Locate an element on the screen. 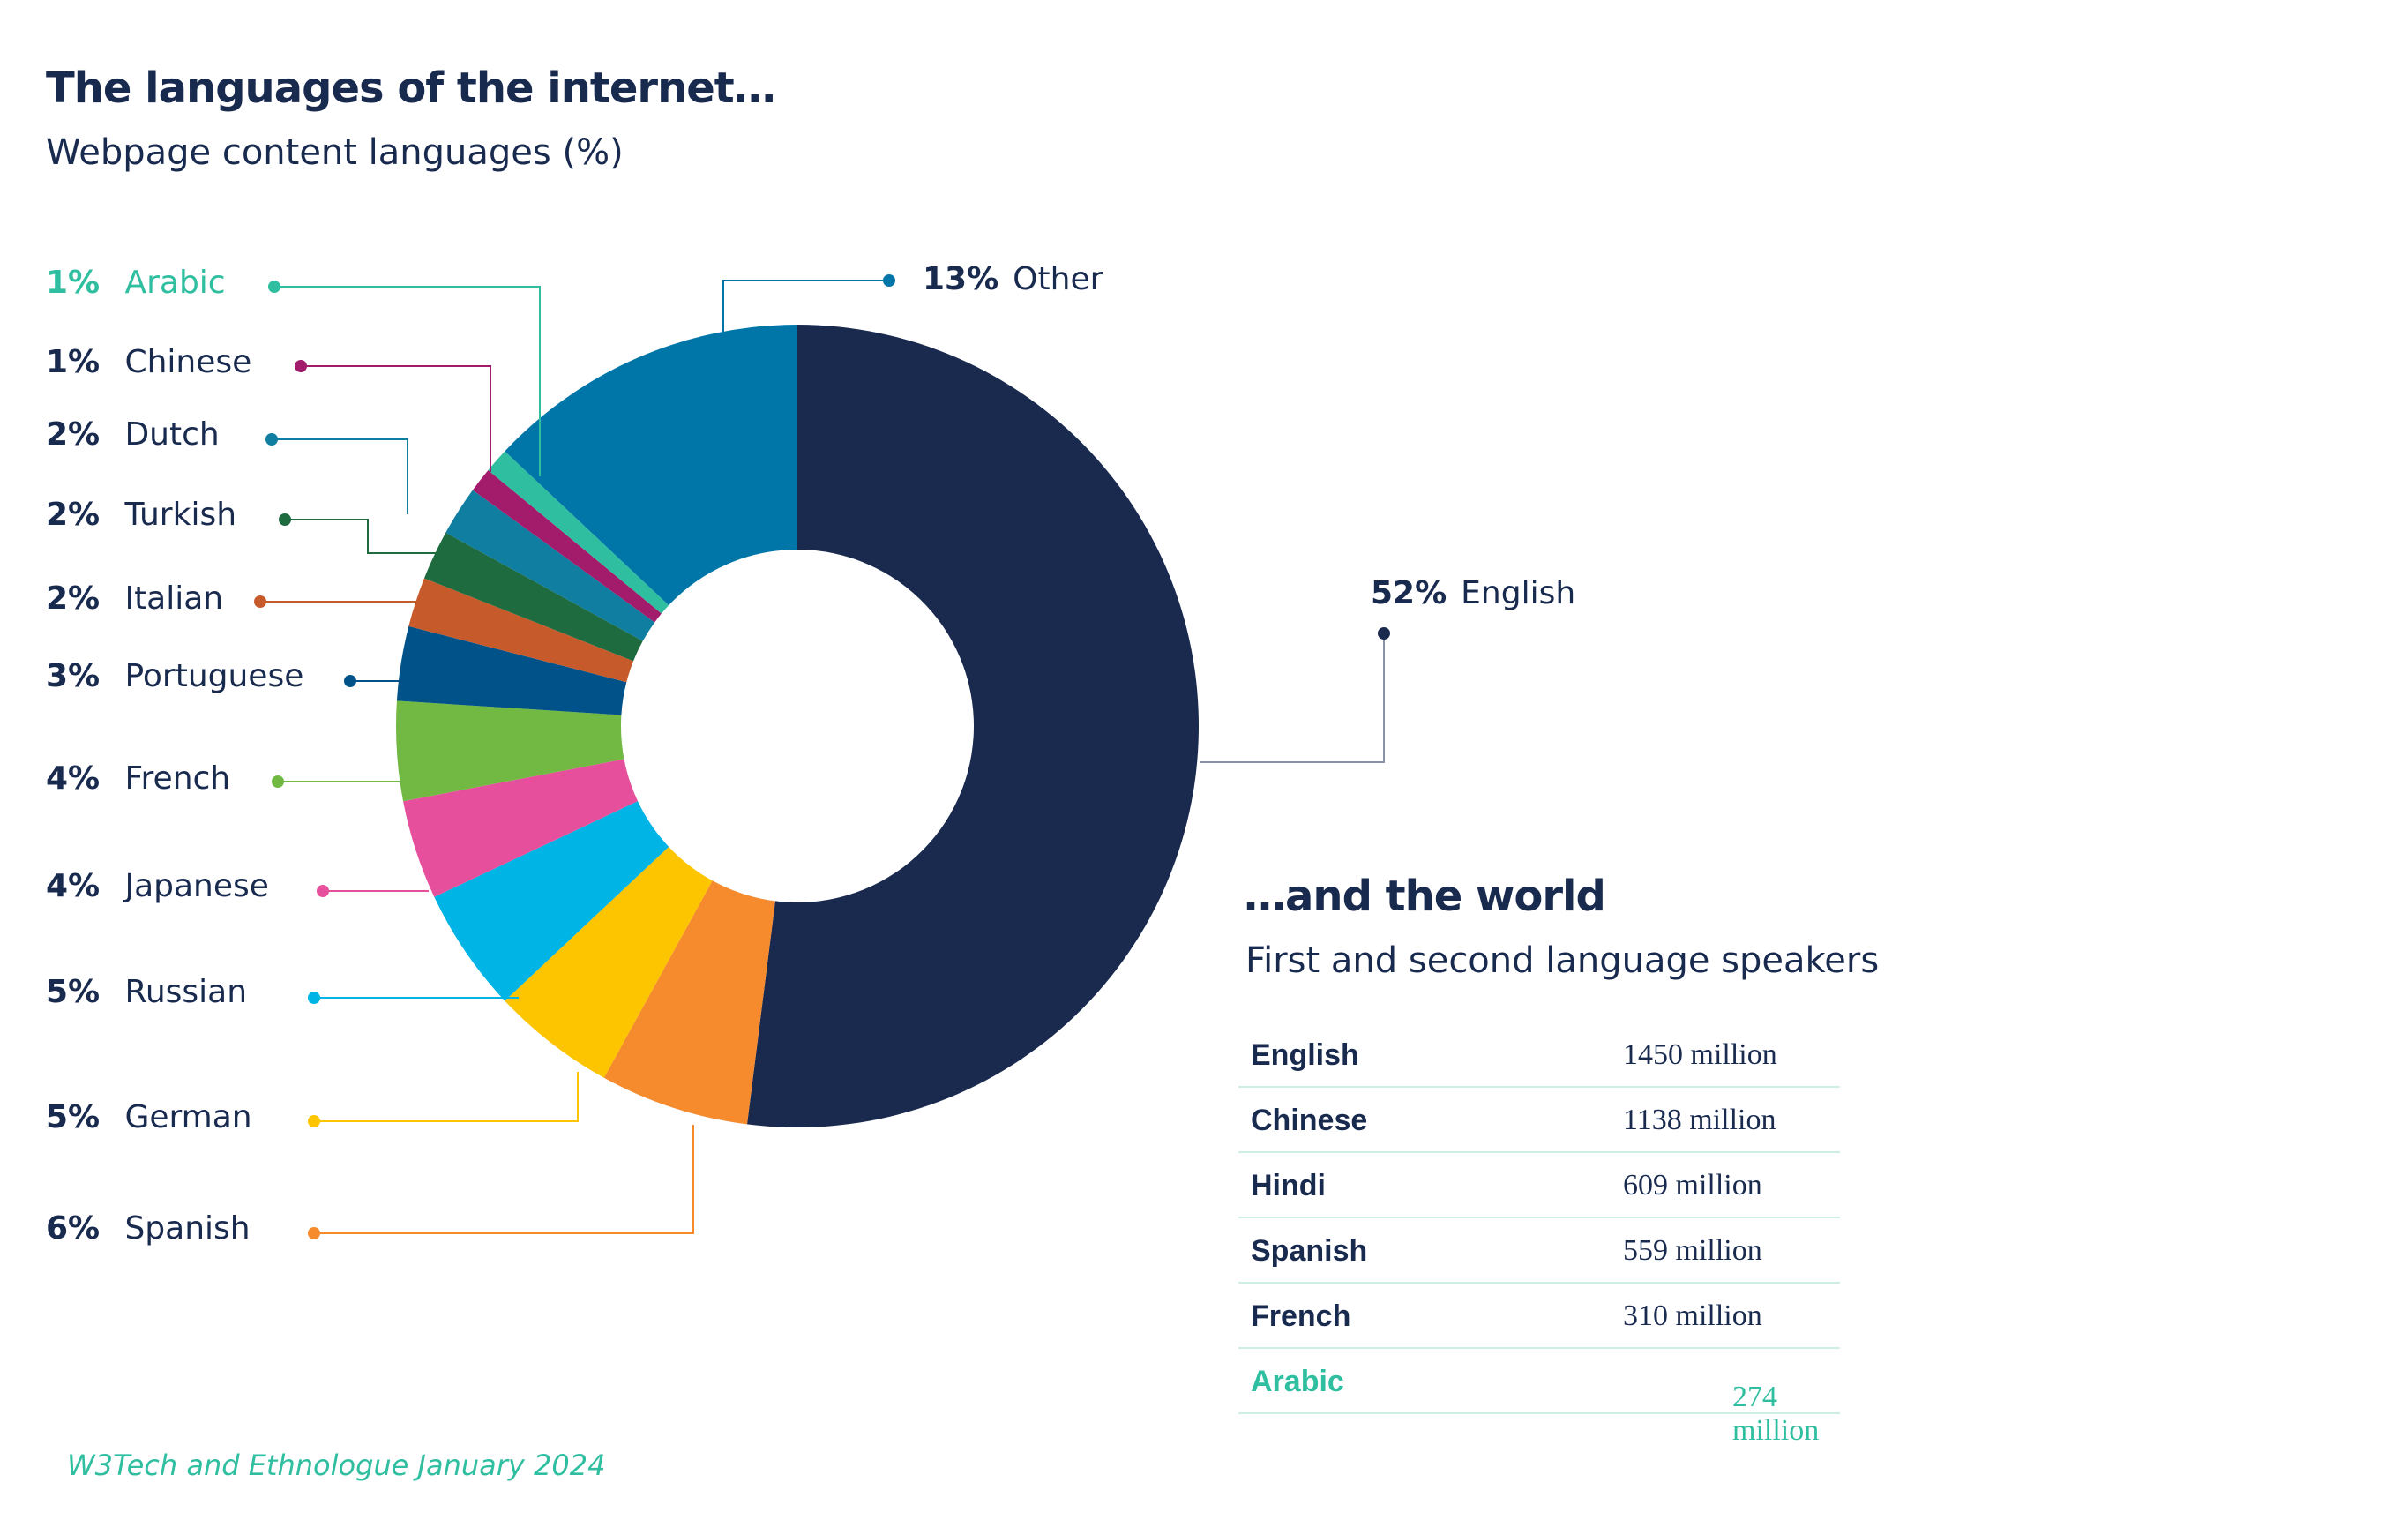  row-language: Arabic is located at coordinates (1297, 1381).